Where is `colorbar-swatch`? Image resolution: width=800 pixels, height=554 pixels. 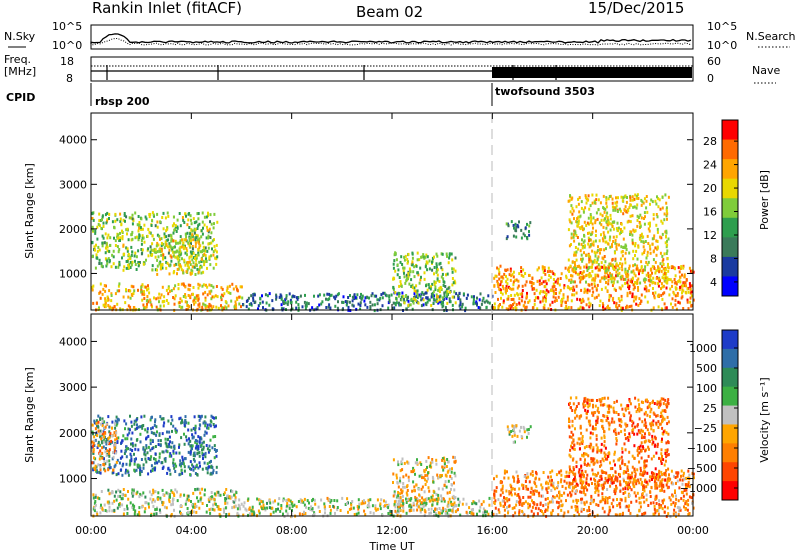
colorbar-swatch is located at coordinates (730, 247).